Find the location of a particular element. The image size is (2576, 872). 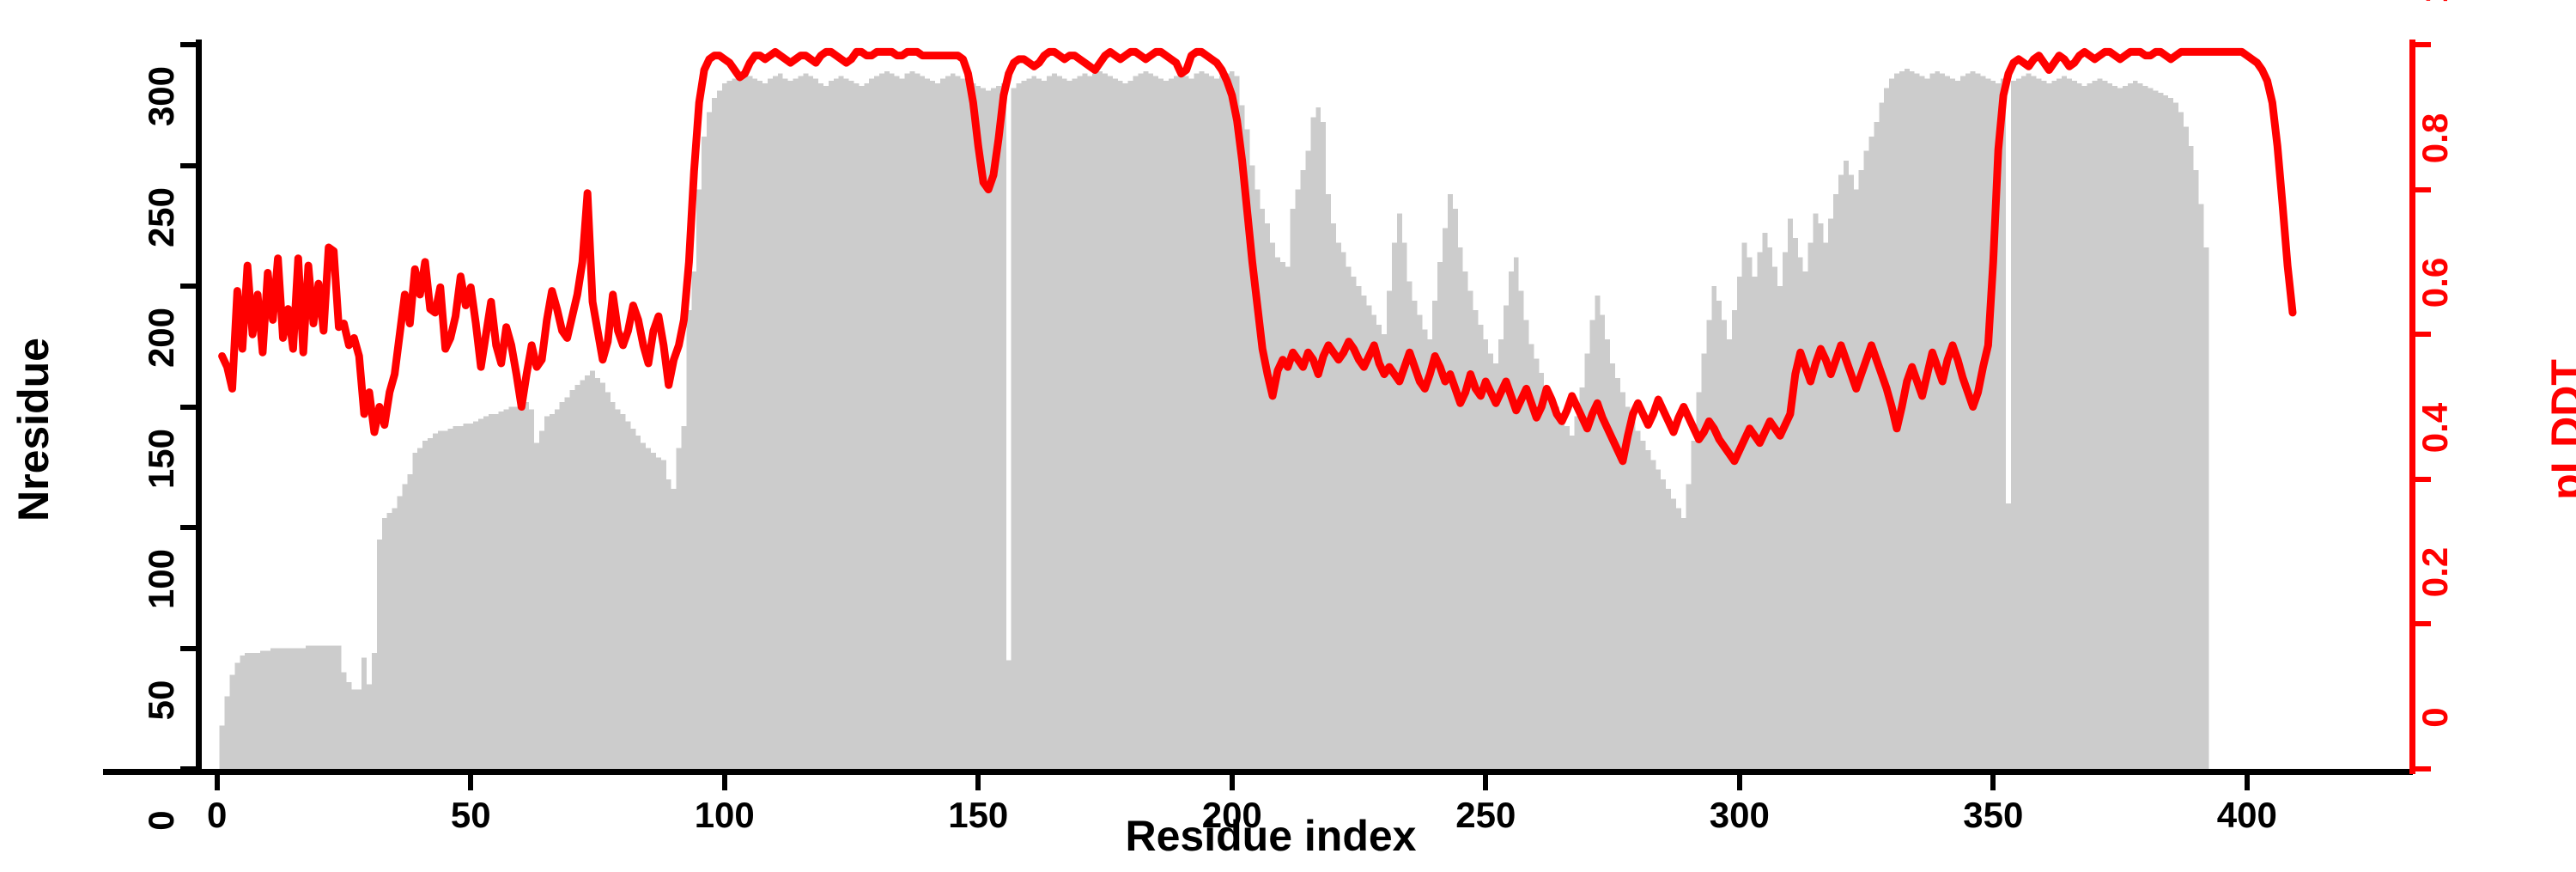

x-axis-tick-label: 400 is located at coordinates (2246, 815).